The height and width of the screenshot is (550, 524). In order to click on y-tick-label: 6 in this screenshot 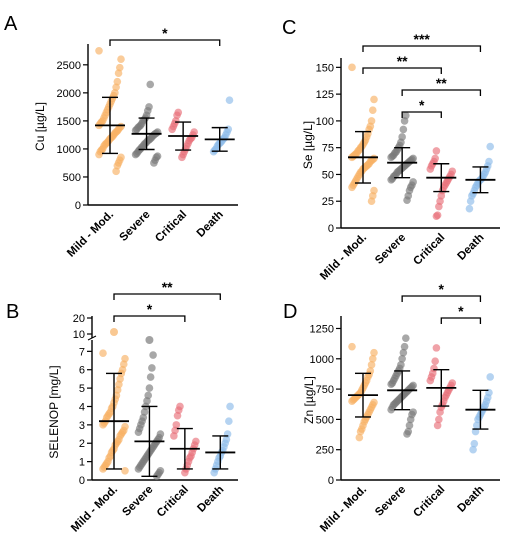, I will do `click(82, 371)`.